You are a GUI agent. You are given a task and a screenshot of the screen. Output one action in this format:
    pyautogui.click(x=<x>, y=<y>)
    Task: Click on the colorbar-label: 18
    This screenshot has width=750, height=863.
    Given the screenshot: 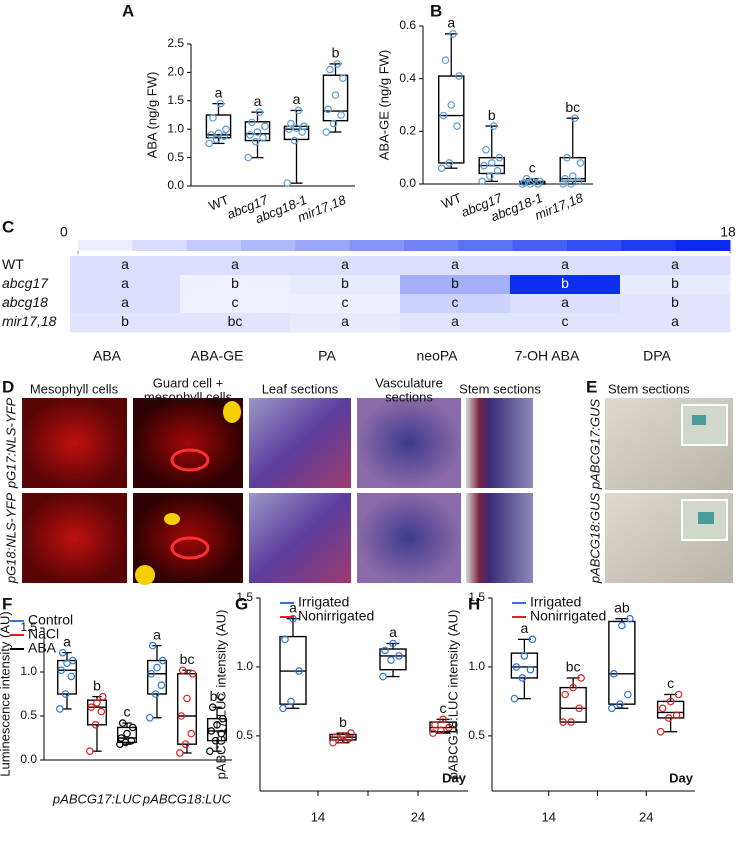 What is the action you would take?
    pyautogui.click(x=728, y=232)
    